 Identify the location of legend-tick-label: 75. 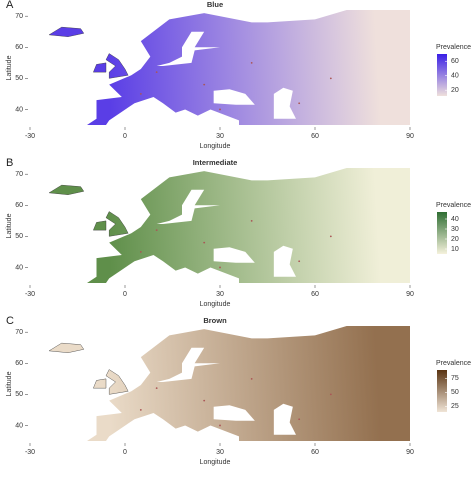
(455, 378).